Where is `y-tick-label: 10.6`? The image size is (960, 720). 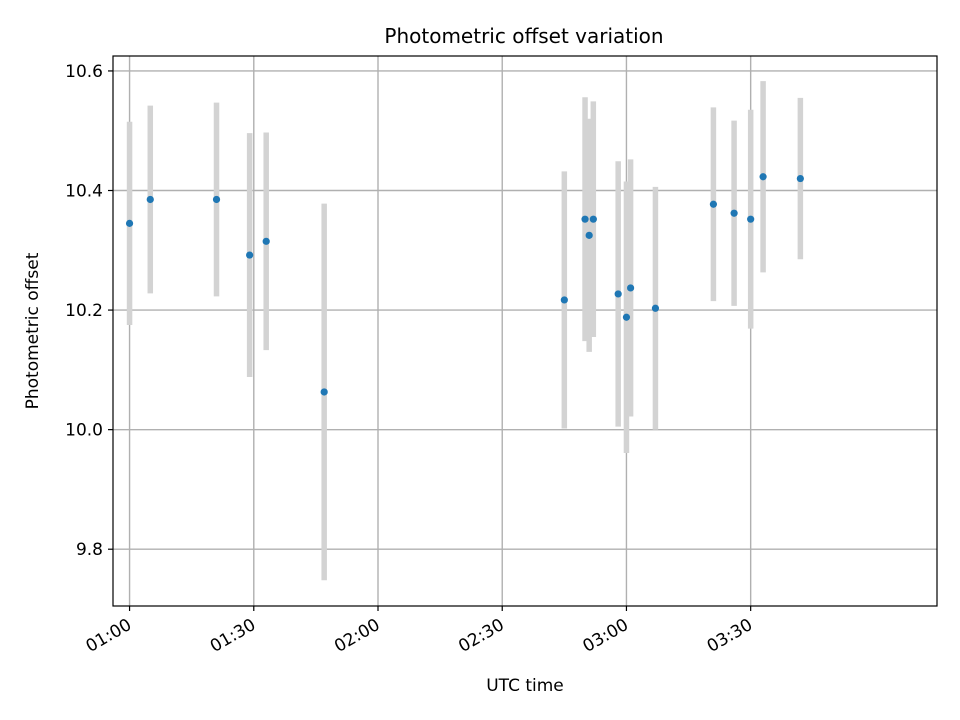 y-tick-label: 10.6 is located at coordinates (84, 72).